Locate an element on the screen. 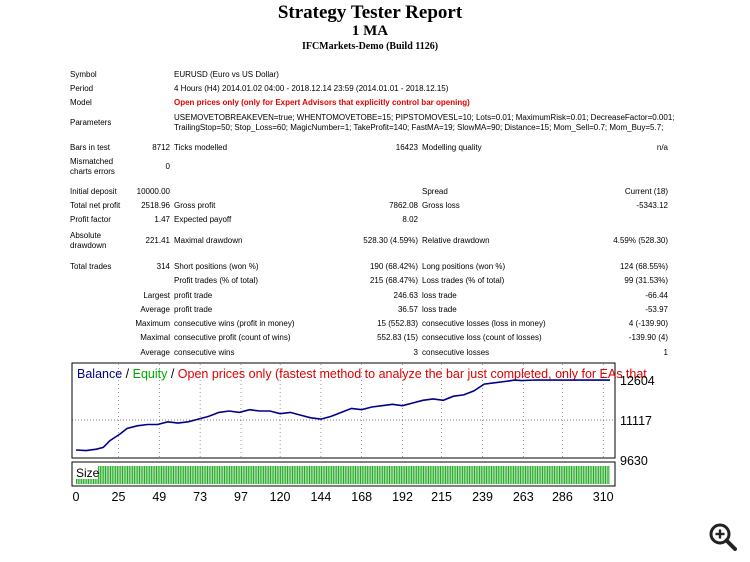 This screenshot has width=750, height=562. average2-label: Average is located at coordinates (155, 352).